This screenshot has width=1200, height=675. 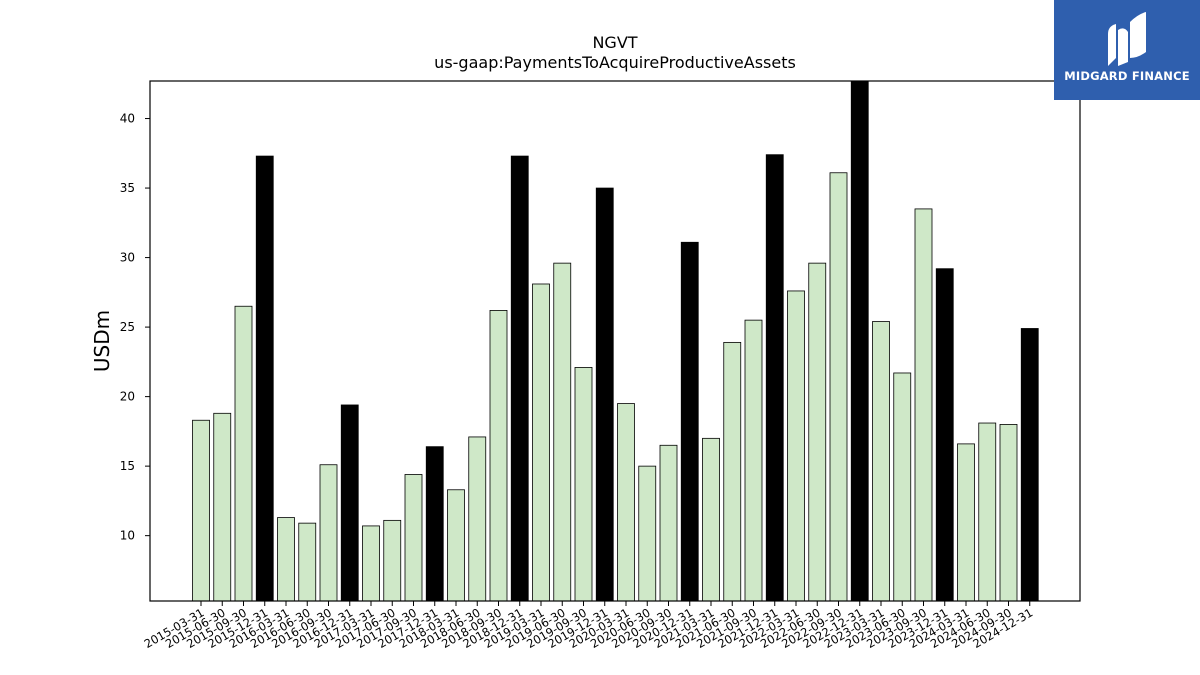 I want to click on y-tick-label: 10, so click(x=127, y=536).